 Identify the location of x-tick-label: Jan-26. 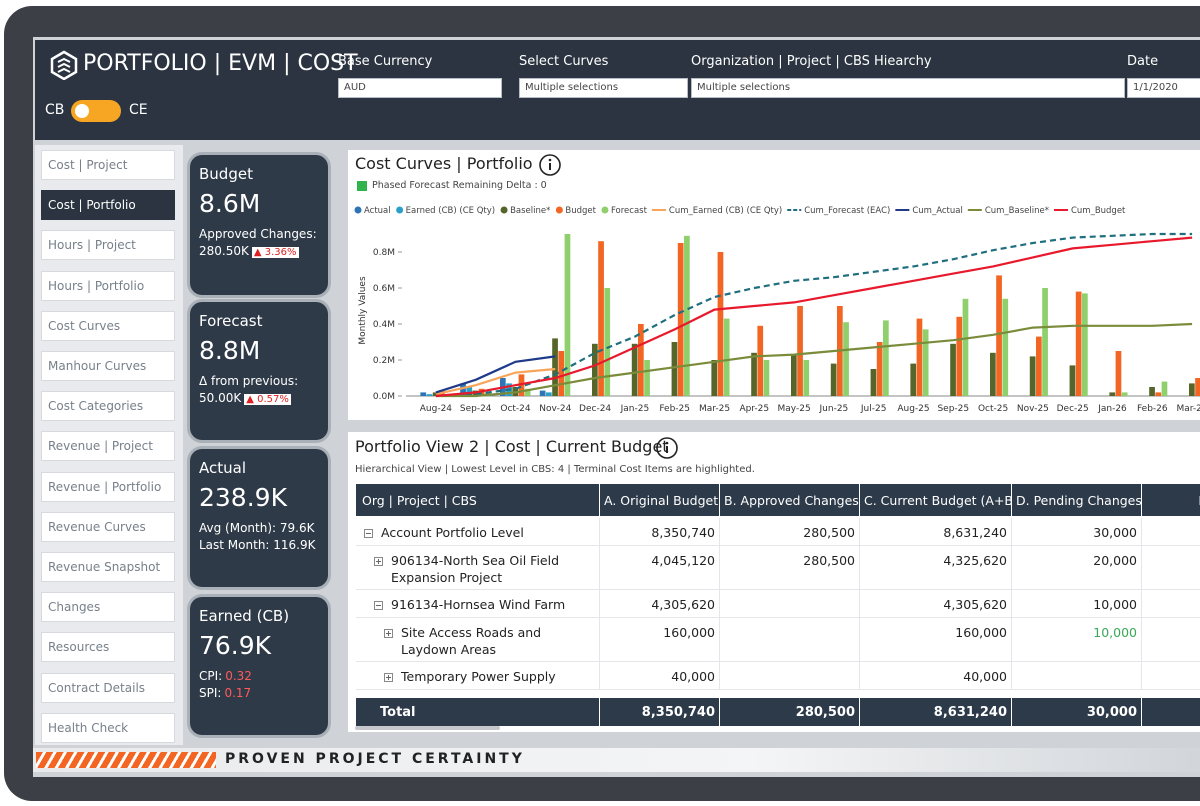
(1112, 409).